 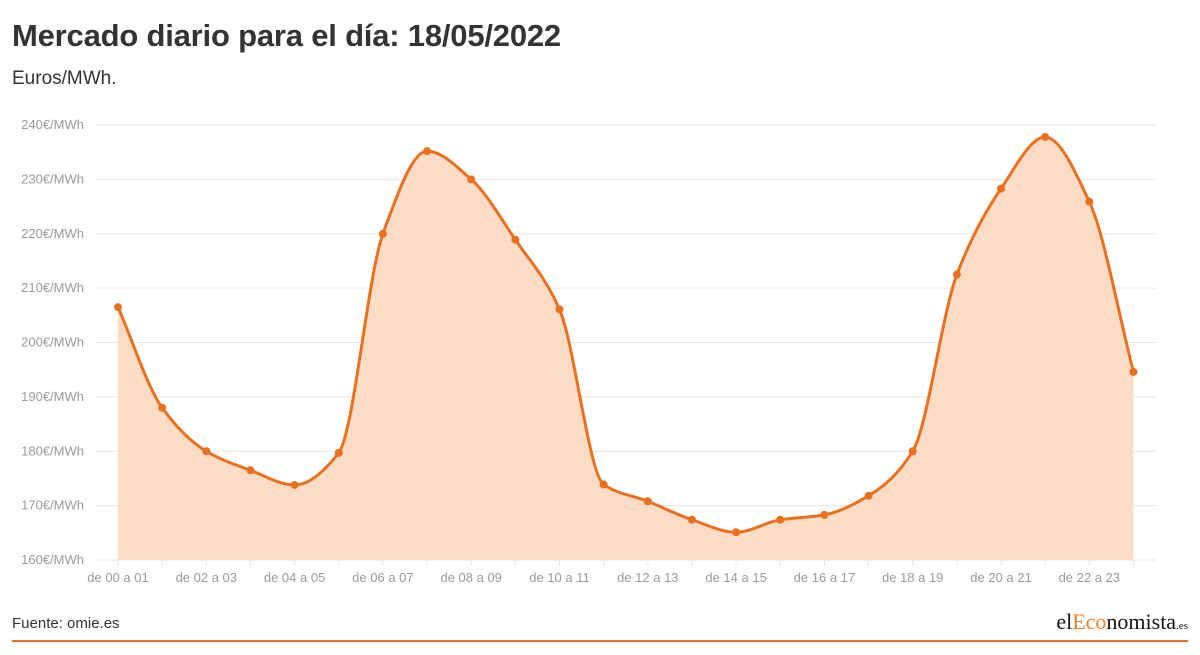 What do you see at coordinates (117, 577) in the screenshot?
I see `x-tick-label: de 00 a 01` at bounding box center [117, 577].